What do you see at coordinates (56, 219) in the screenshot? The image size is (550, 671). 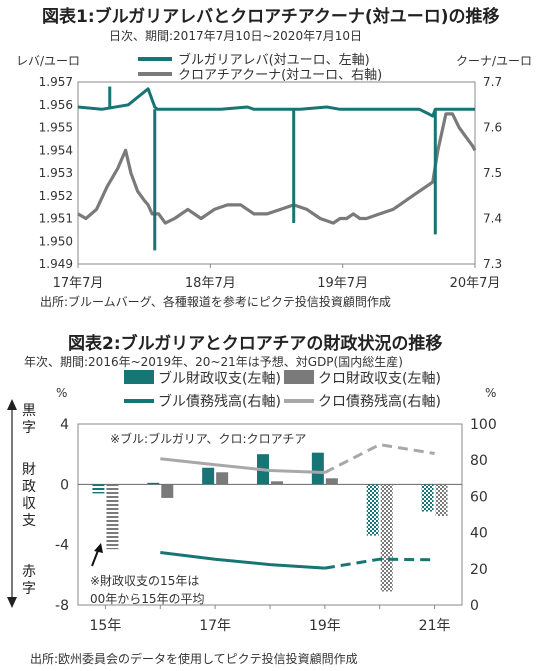 I see `chart1-left-tick-label: 1.951` at bounding box center [56, 219].